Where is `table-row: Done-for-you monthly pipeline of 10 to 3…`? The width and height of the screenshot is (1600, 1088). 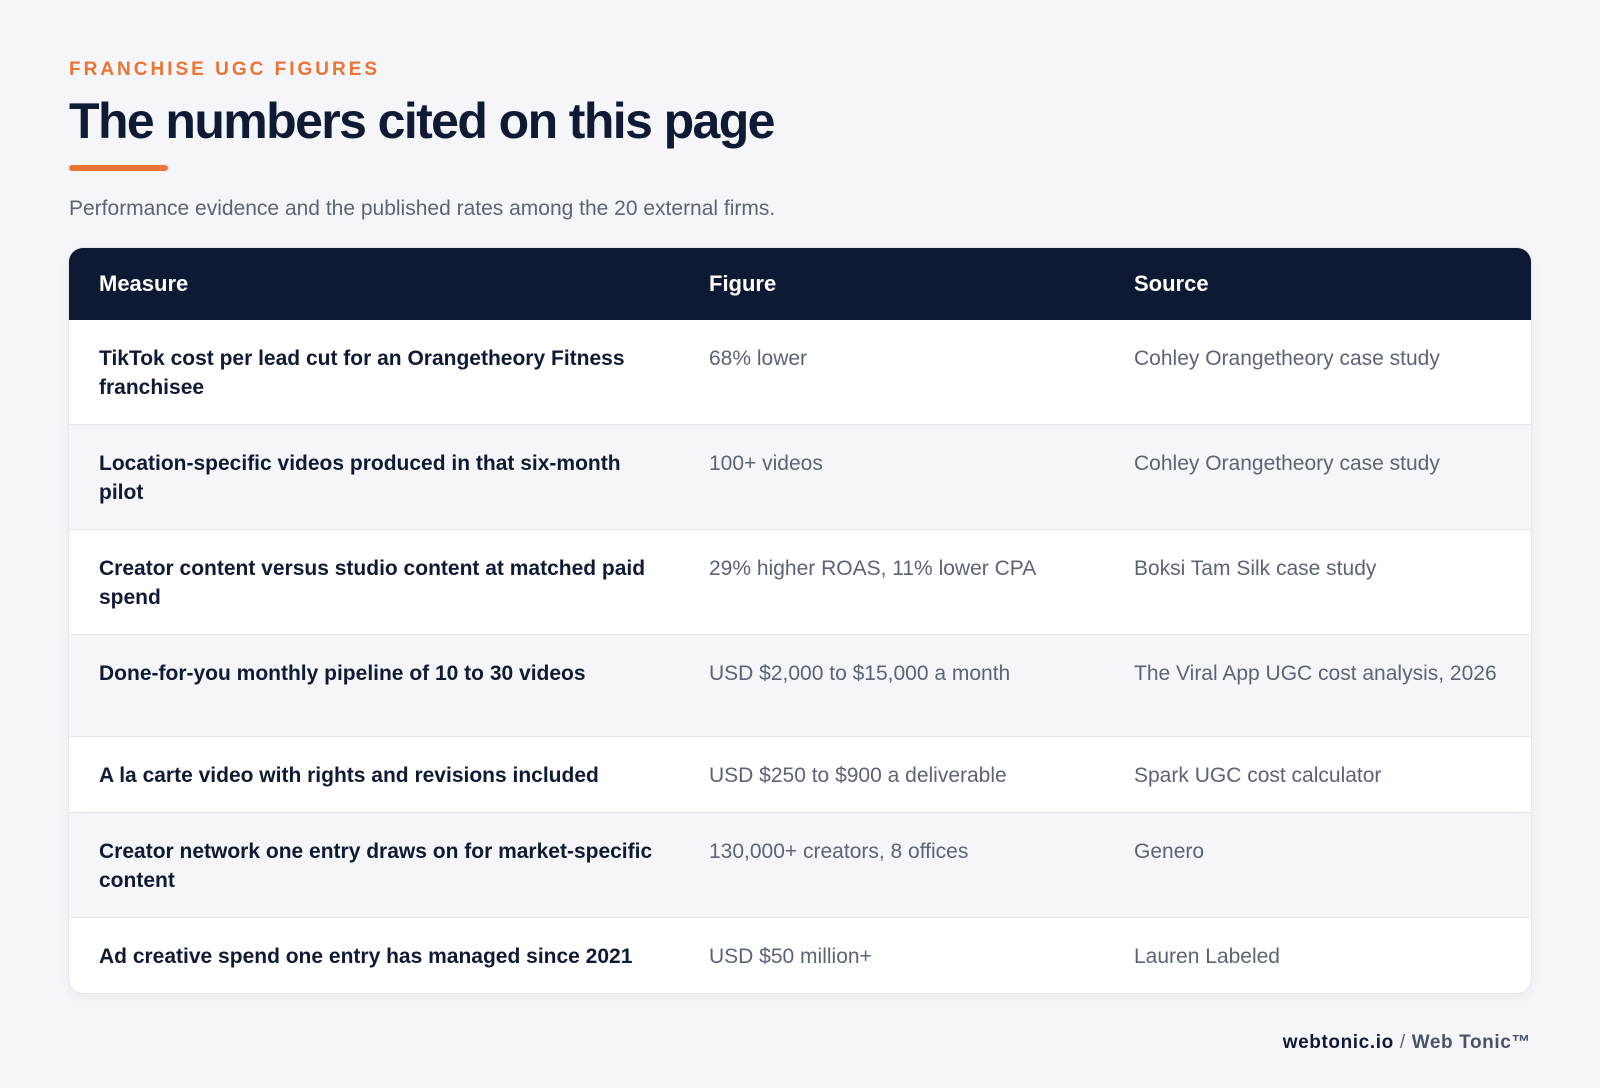
table-row: Done-for-you monthly pipeline of 10 to 3… is located at coordinates (800, 685).